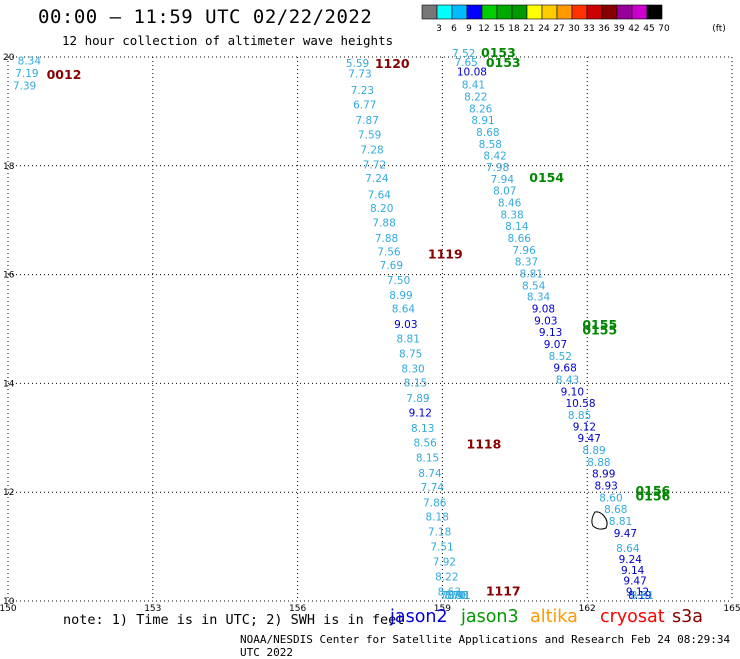 This screenshot has width=740, height=659. Describe the element at coordinates (152, 609) in the screenshot. I see `x-tick-label: 153` at that location.